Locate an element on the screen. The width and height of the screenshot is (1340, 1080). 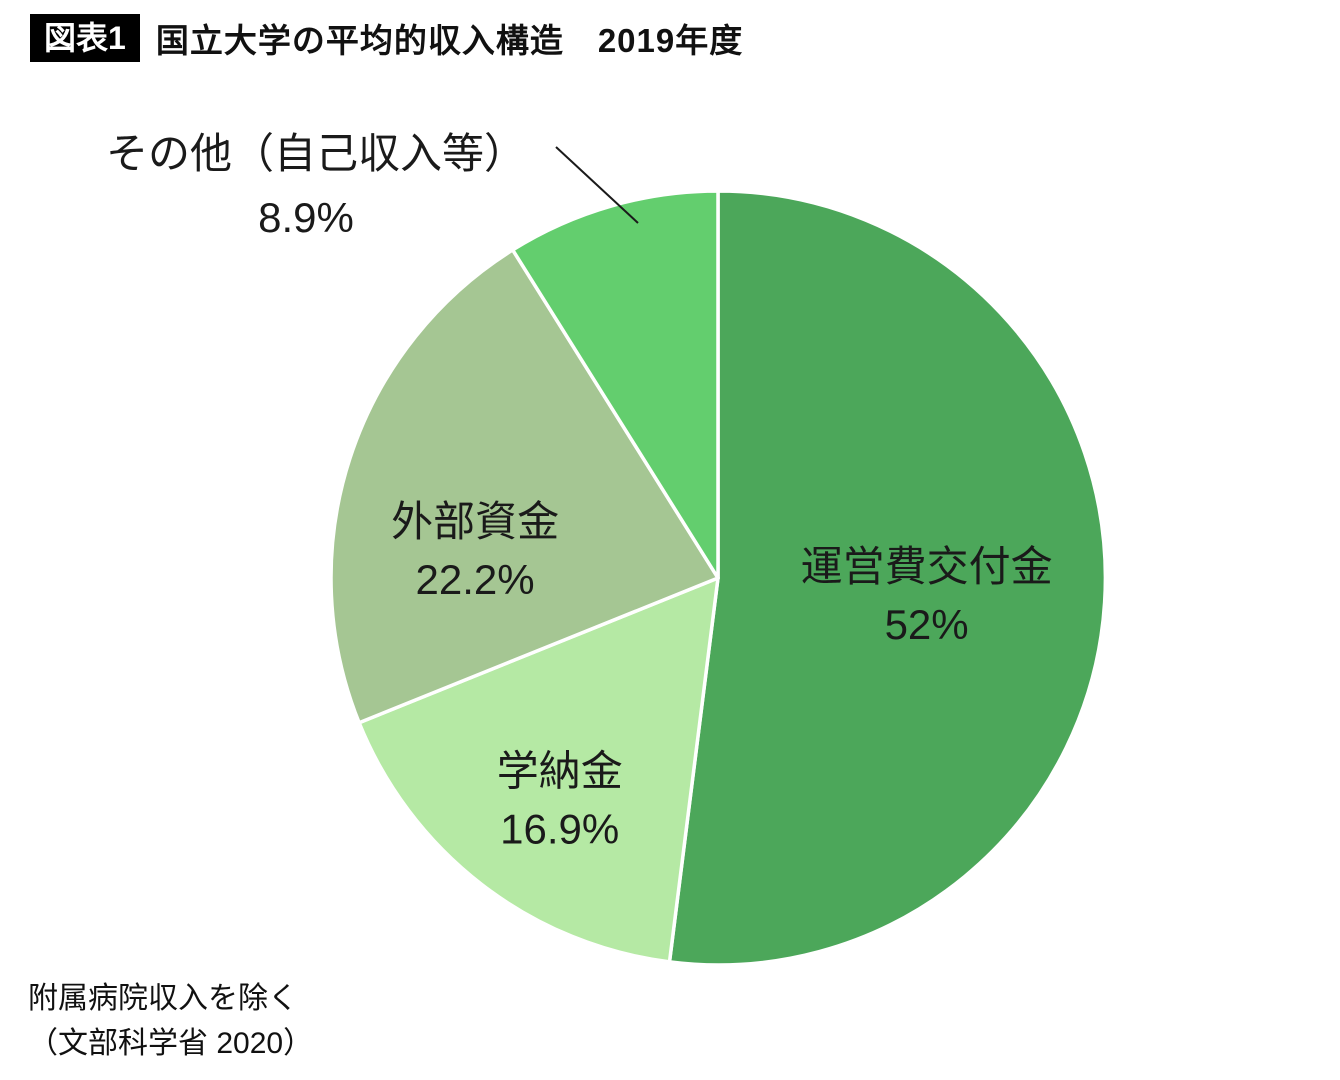
slice-label-1: 運営費交付金 is located at coordinates (927, 566).